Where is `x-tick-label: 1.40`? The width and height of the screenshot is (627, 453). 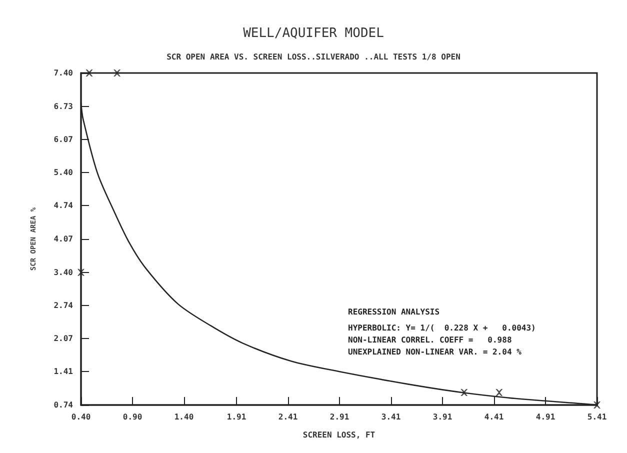
x-tick-label: 1.40 is located at coordinates (184, 417).